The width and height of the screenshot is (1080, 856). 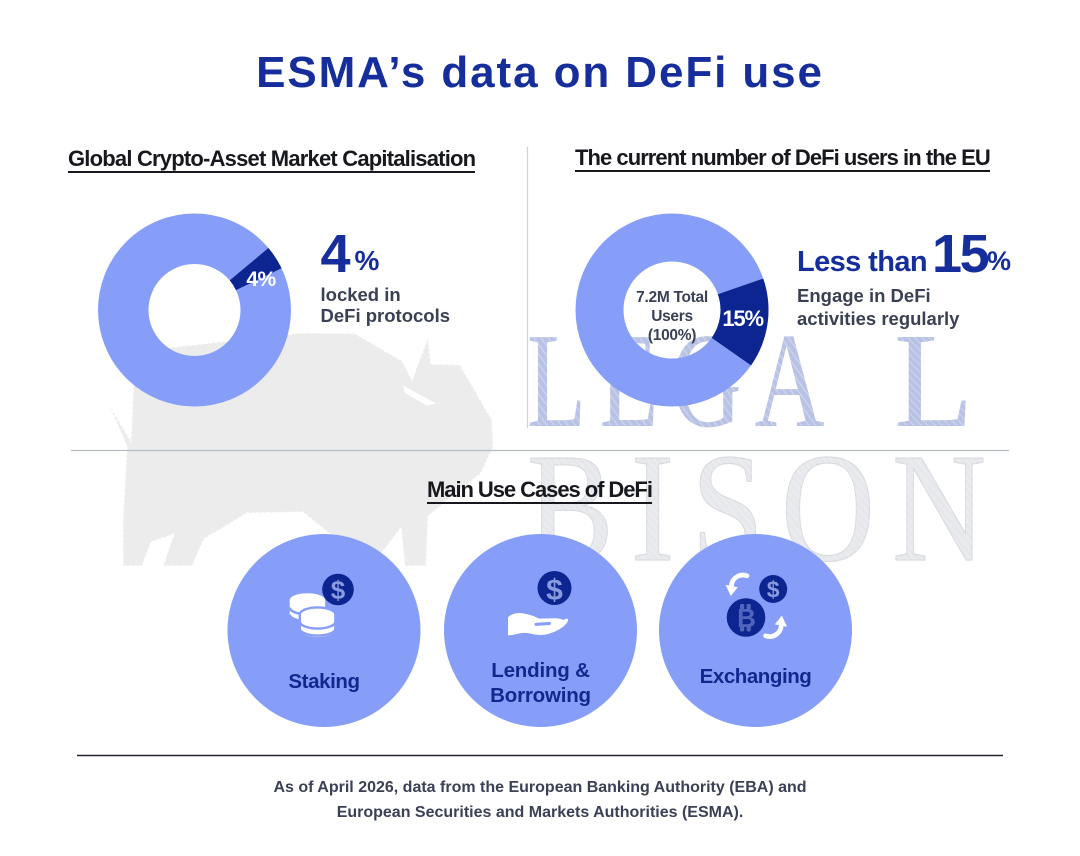 I want to click on svg-text: B, so click(x=746, y=618).